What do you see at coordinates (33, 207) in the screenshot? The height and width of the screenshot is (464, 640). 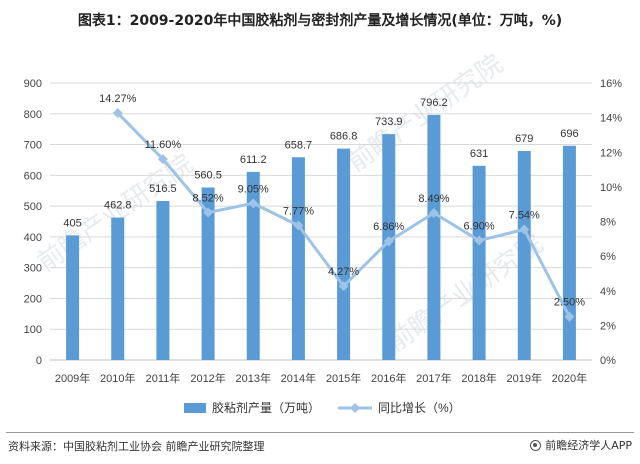 I see `y-left-tick-label: 500` at bounding box center [33, 207].